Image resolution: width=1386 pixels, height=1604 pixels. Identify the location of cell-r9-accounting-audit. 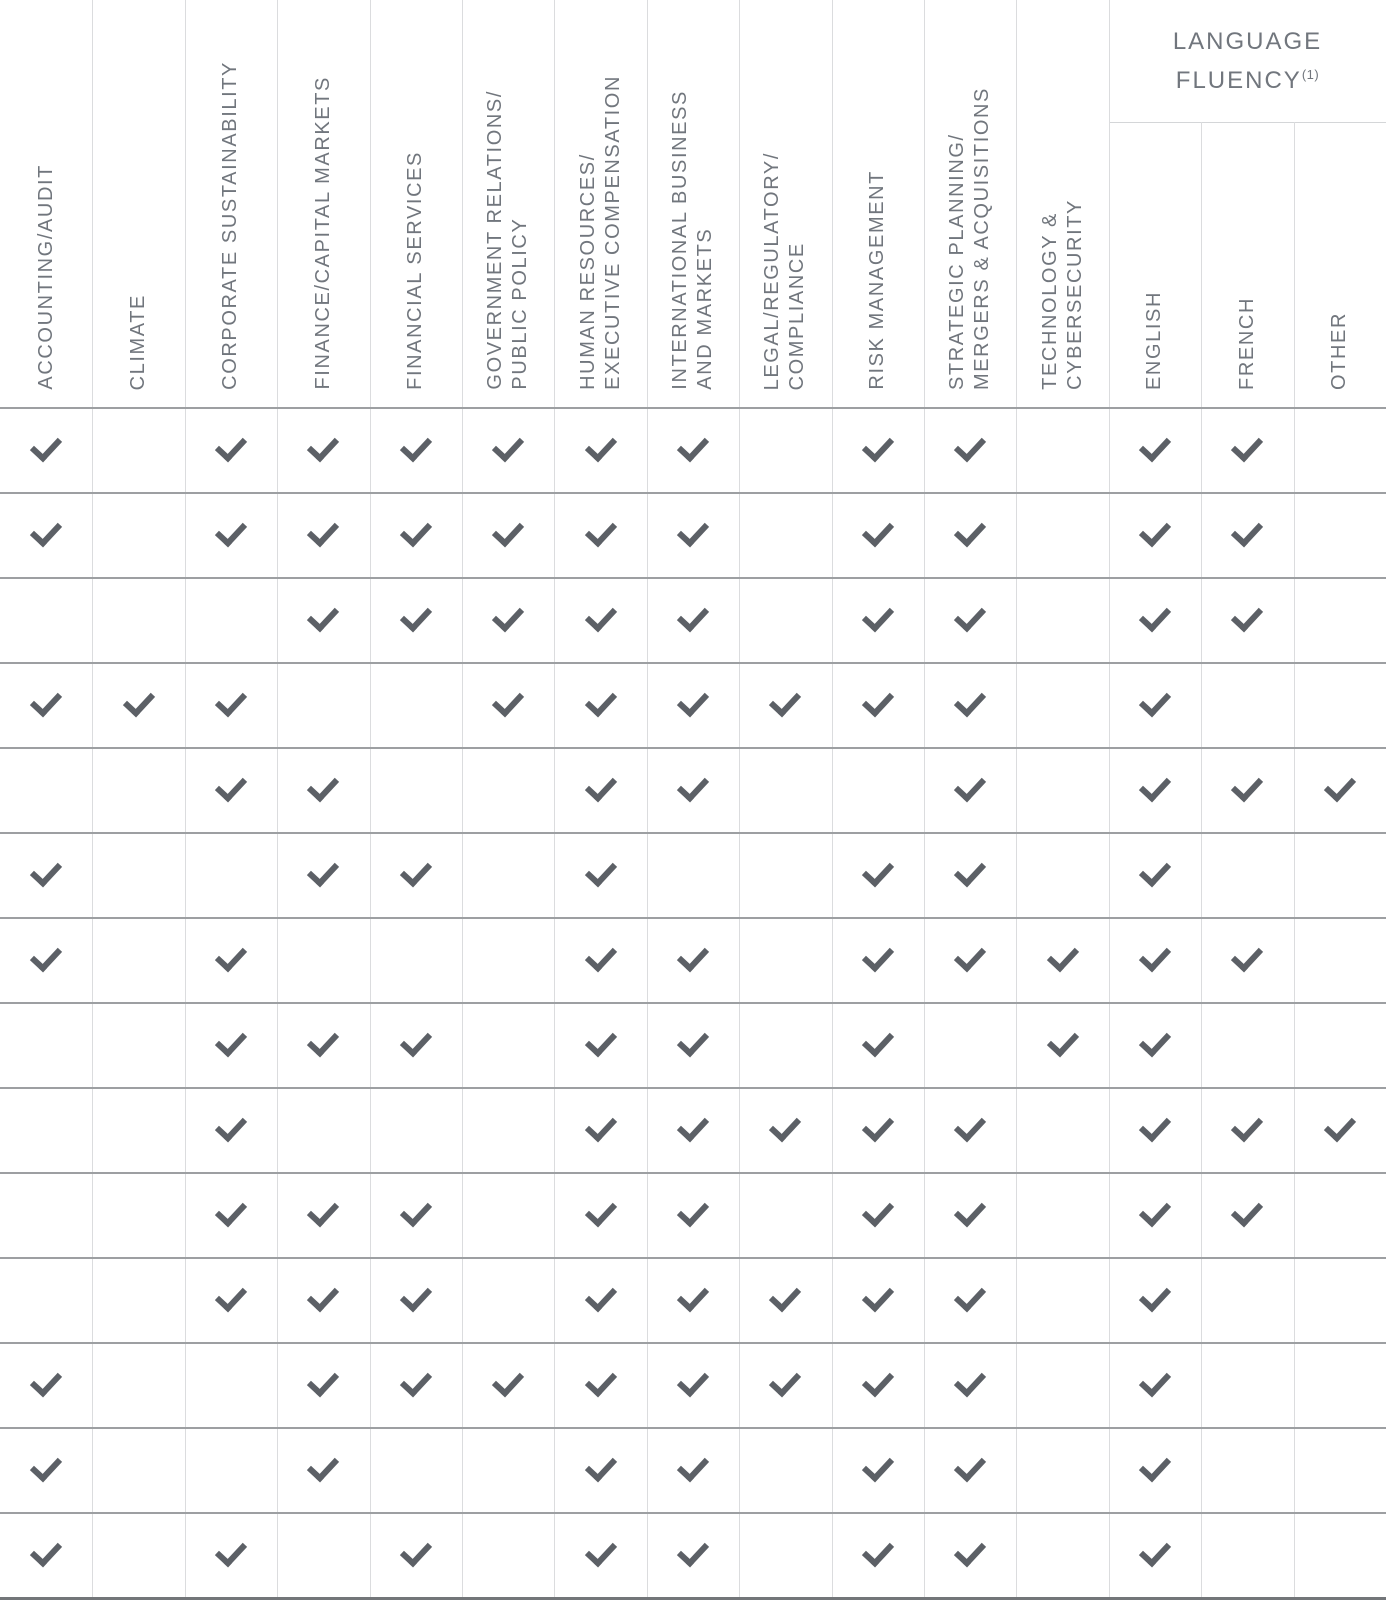
(46, 1130).